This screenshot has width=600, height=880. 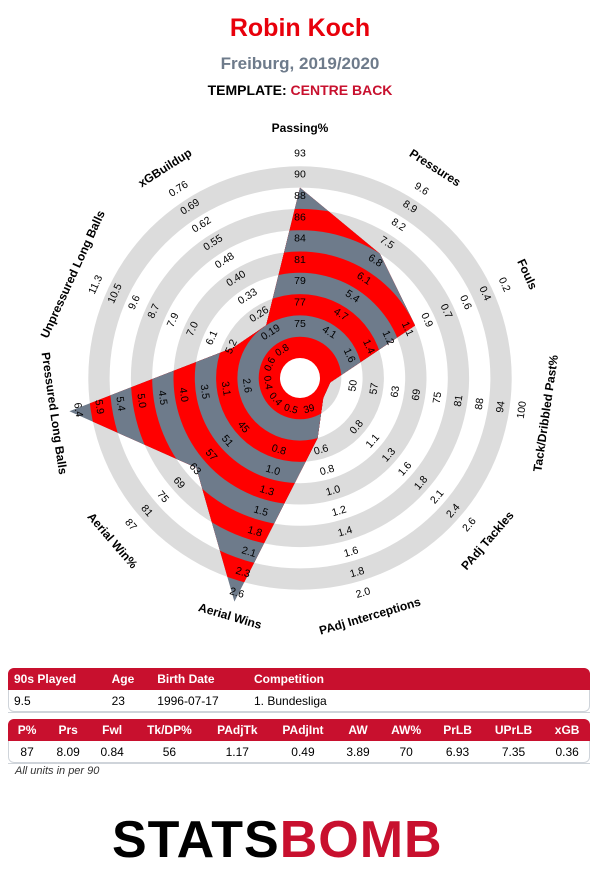 What do you see at coordinates (504, 285) in the screenshot?
I see `radar-tick-label: 0.2` at bounding box center [504, 285].